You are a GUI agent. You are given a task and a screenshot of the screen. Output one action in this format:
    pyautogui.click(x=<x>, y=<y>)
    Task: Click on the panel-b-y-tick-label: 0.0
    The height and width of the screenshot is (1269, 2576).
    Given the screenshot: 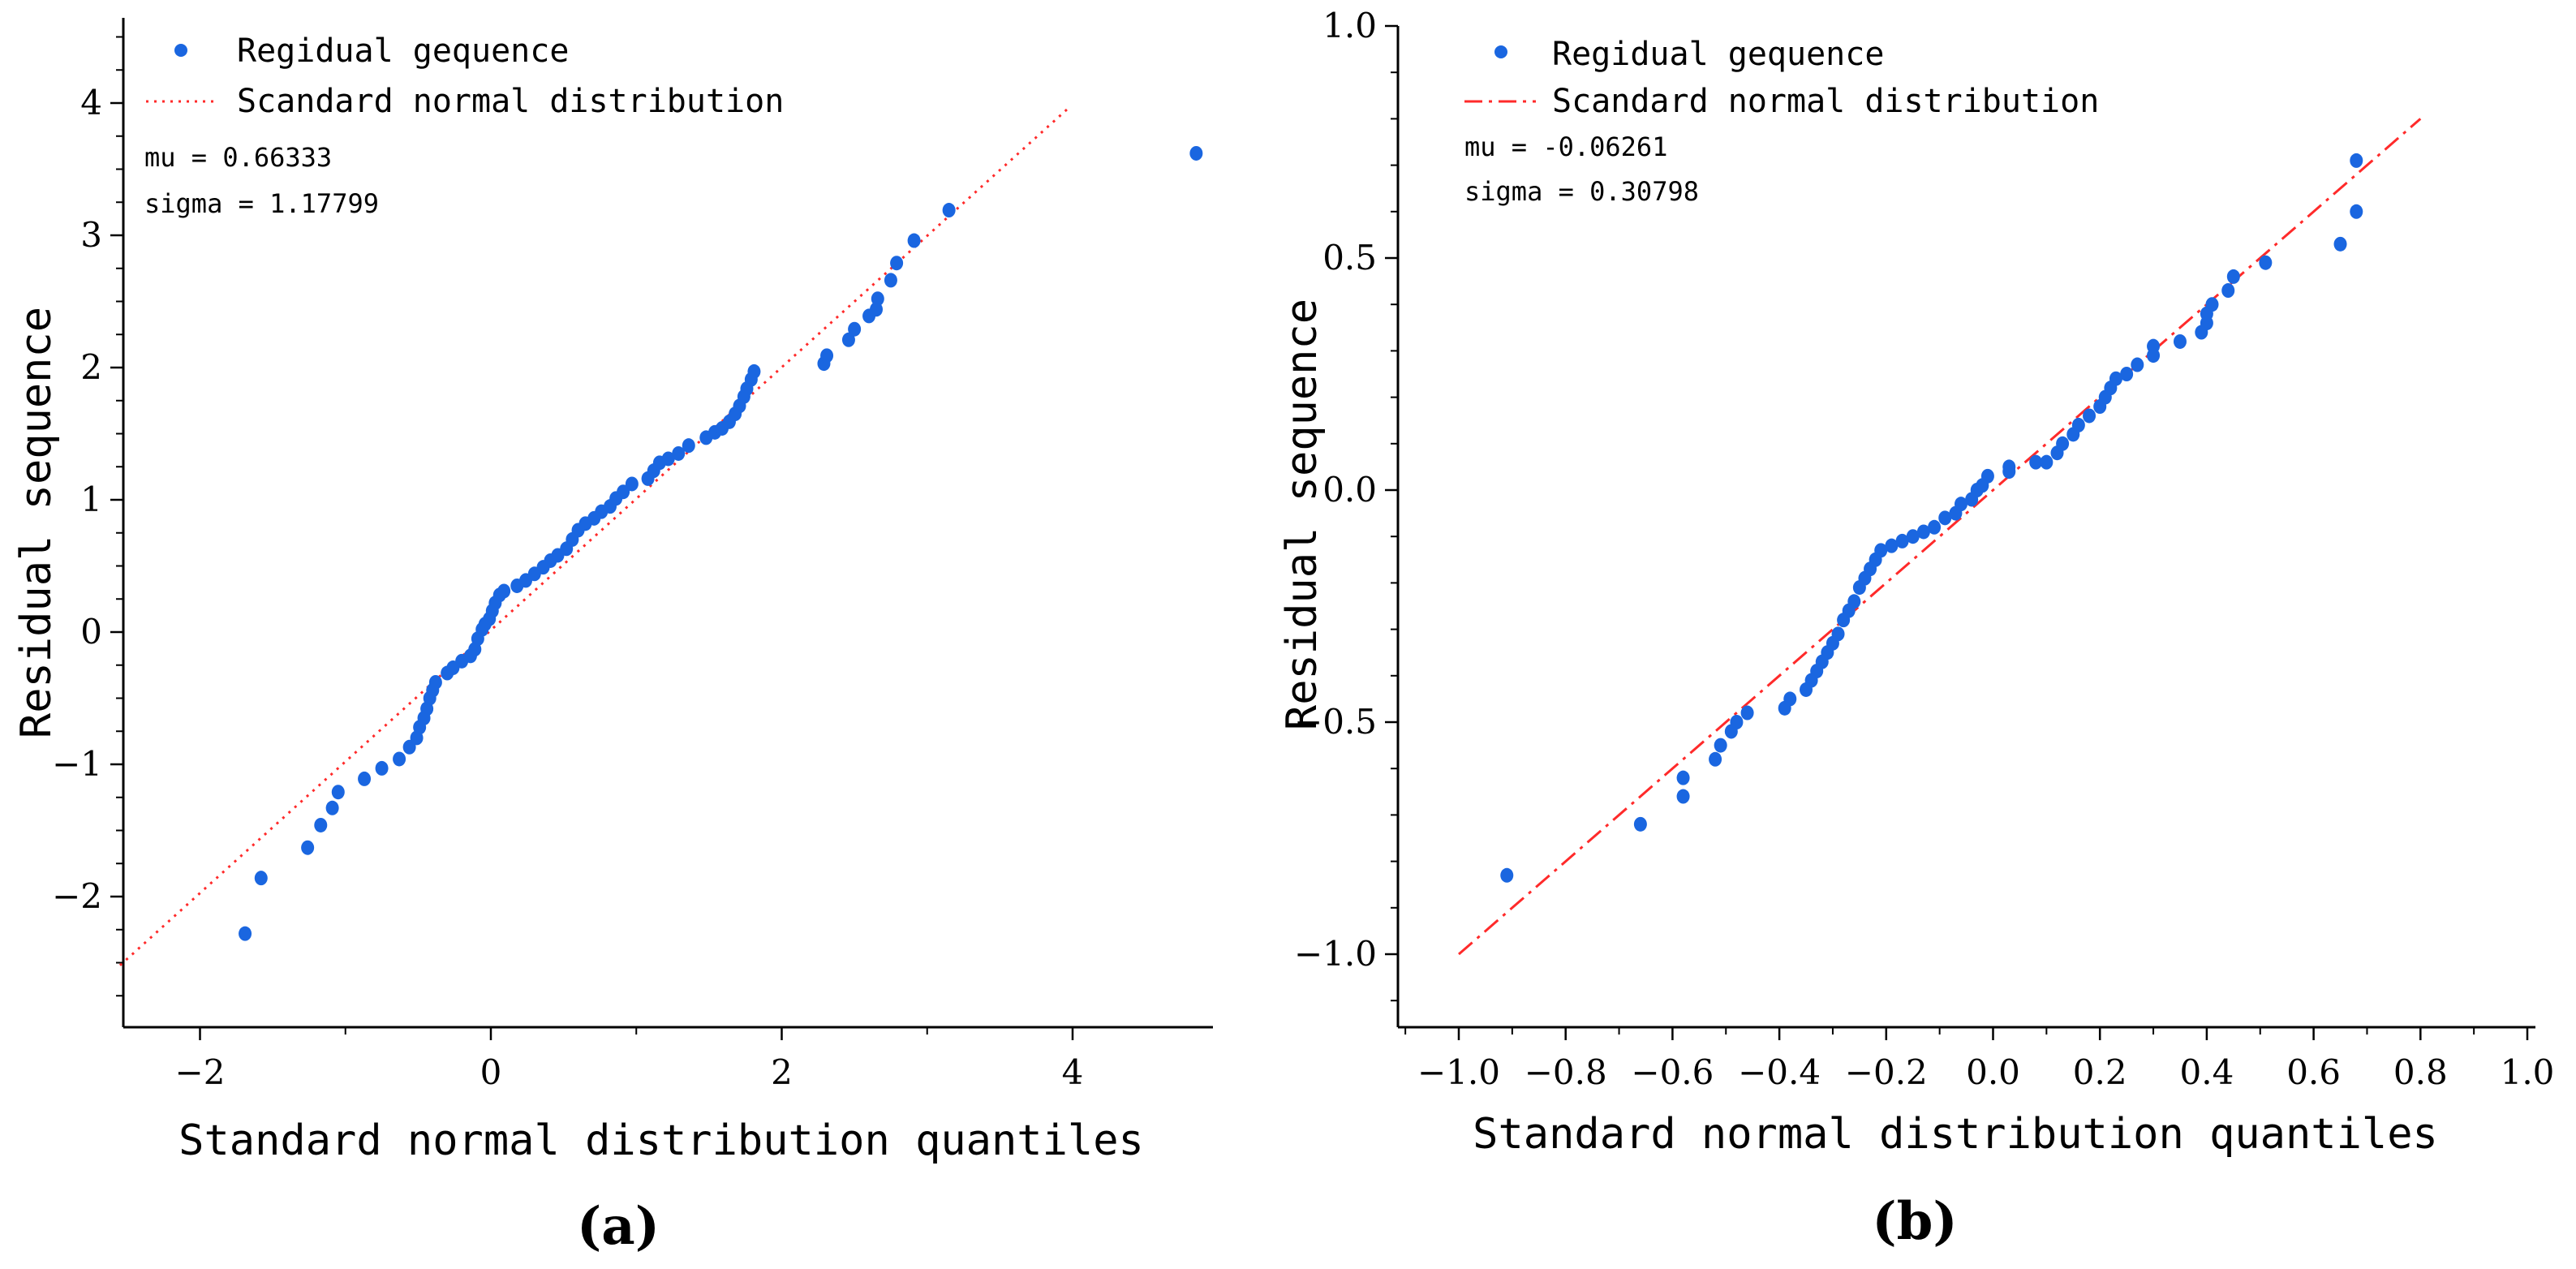 What is the action you would take?
    pyautogui.click(x=1349, y=490)
    